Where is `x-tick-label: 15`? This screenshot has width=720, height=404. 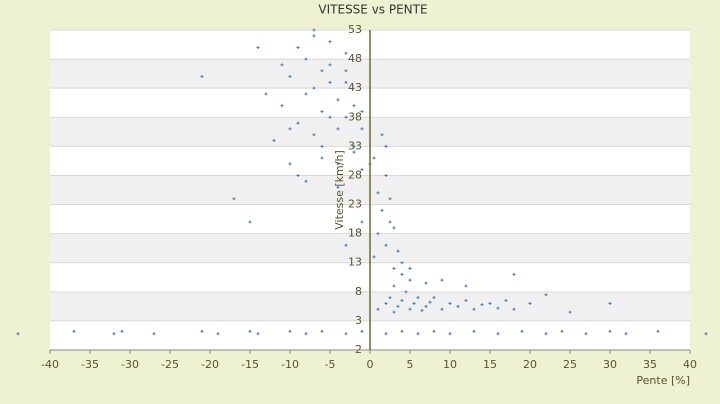
x-tick-label: 15 is located at coordinates (490, 364).